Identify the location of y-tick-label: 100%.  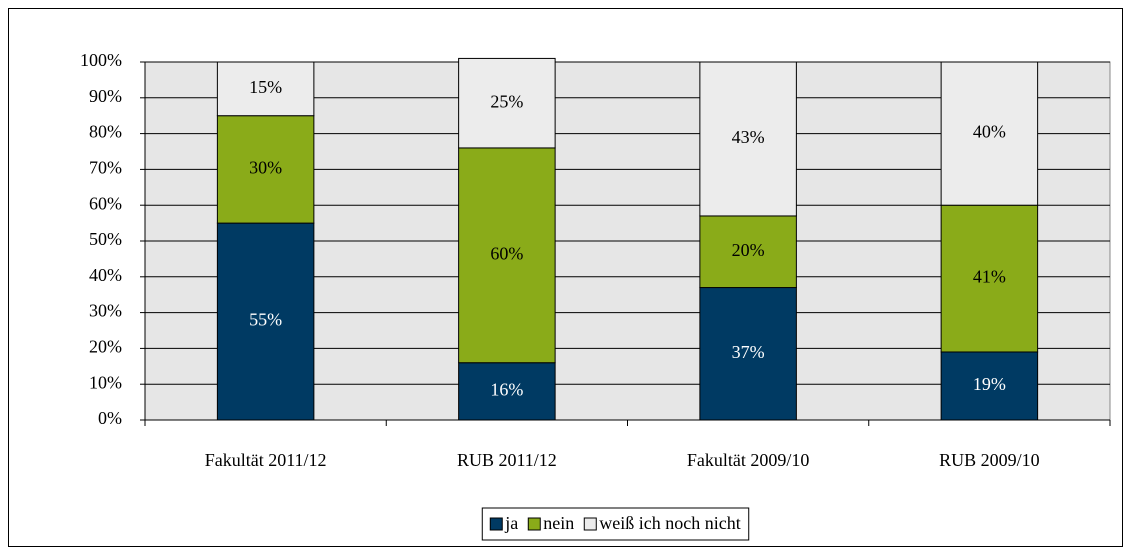
(101, 60).